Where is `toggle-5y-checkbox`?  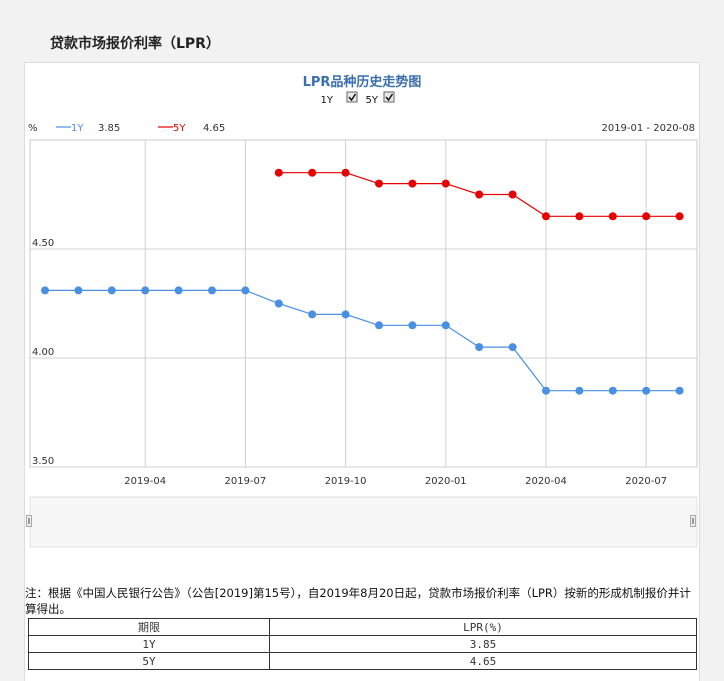
toggle-5y-checkbox is located at coordinates (389, 97).